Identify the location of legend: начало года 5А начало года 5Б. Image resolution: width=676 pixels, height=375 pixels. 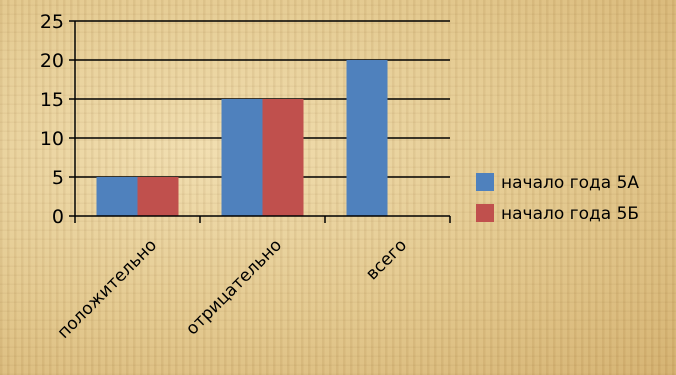
(557, 198).